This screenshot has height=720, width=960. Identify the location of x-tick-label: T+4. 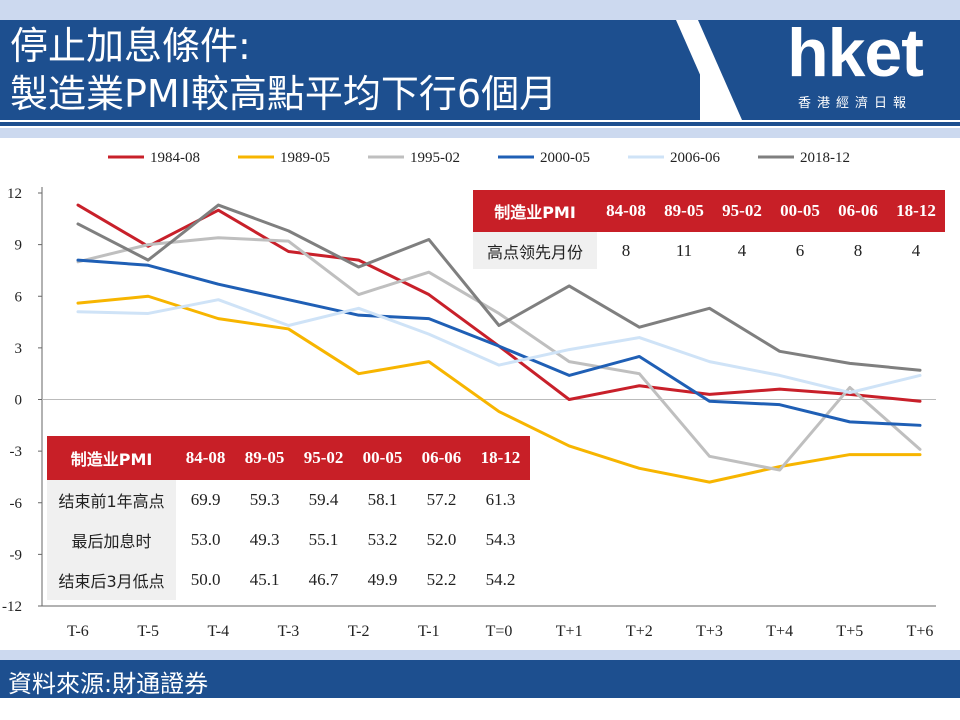
(779, 631).